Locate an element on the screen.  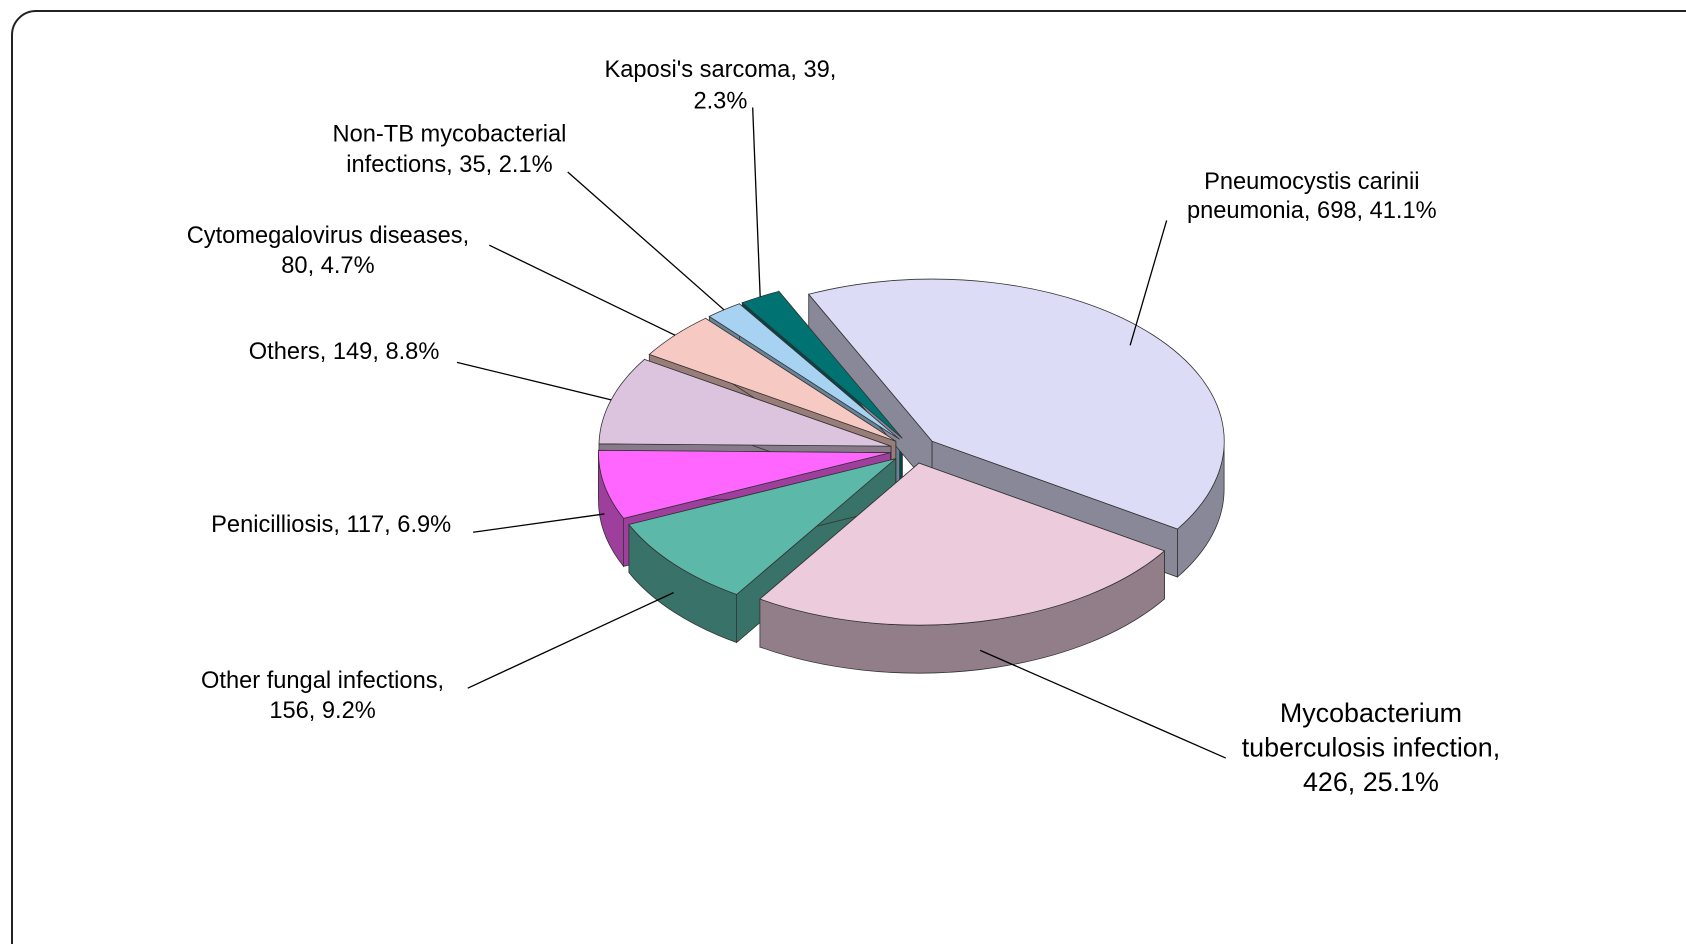
slice-label: Non-TB mycobacterial is located at coordinates (450, 135).